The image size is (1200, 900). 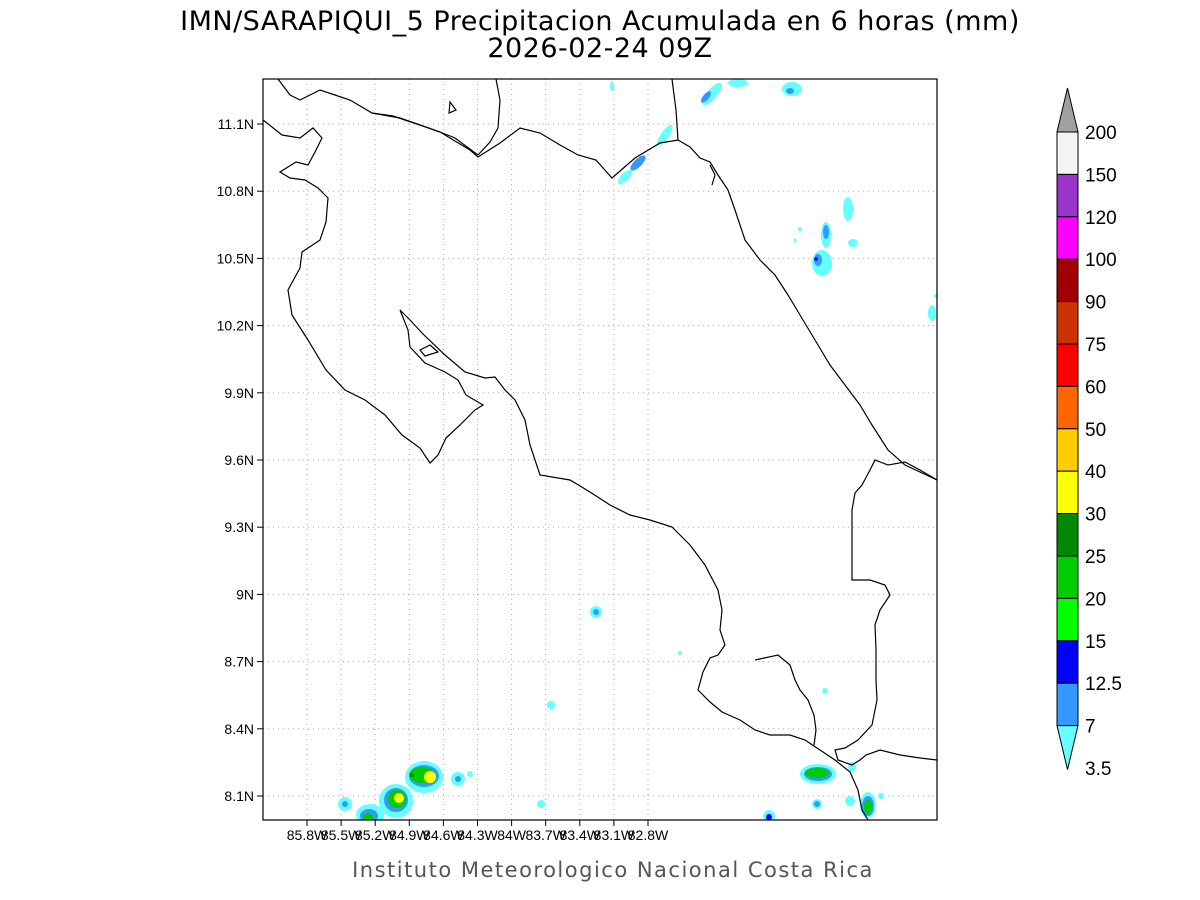 I want to click on x-tick-label: 84W, so click(x=512, y=835).